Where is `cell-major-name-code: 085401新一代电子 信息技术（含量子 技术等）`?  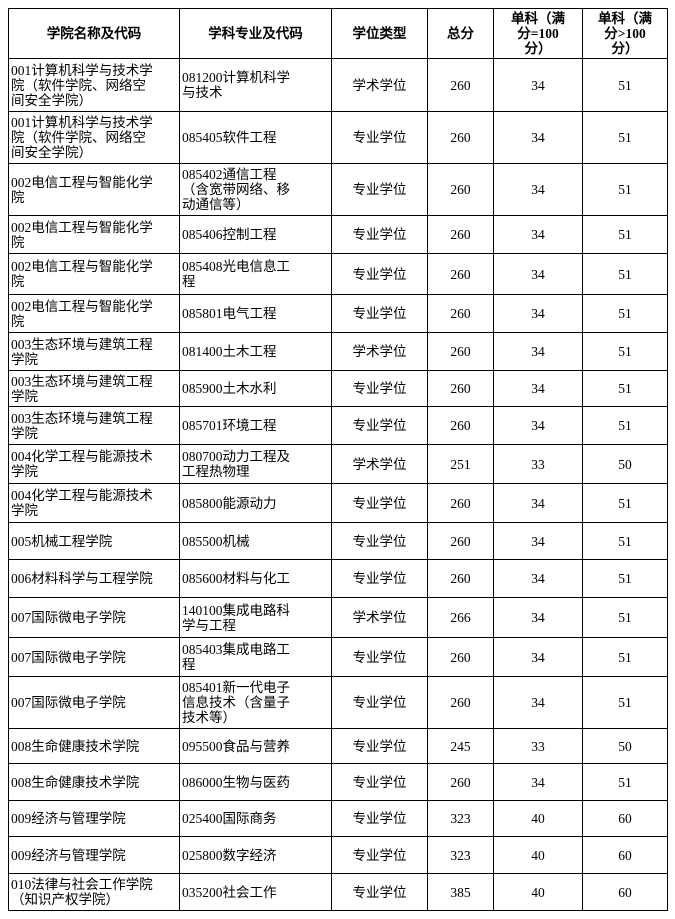
cell-major-name-code: 085401新一代电子 信息技术（含量子 技术等） is located at coordinates (255, 702).